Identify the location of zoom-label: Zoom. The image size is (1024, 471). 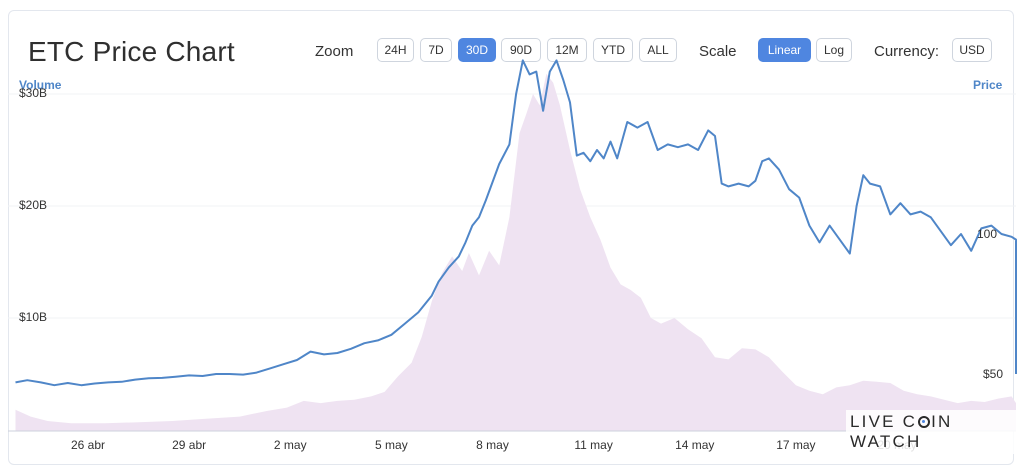
(334, 51).